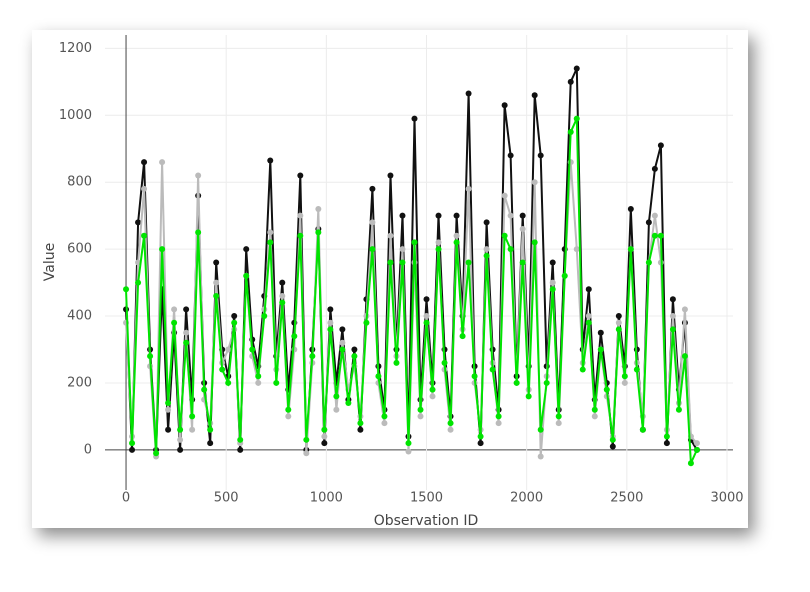 The height and width of the screenshot is (592, 810). Describe the element at coordinates (75, 48) in the screenshot. I see `y-tick-label: 1200` at that location.